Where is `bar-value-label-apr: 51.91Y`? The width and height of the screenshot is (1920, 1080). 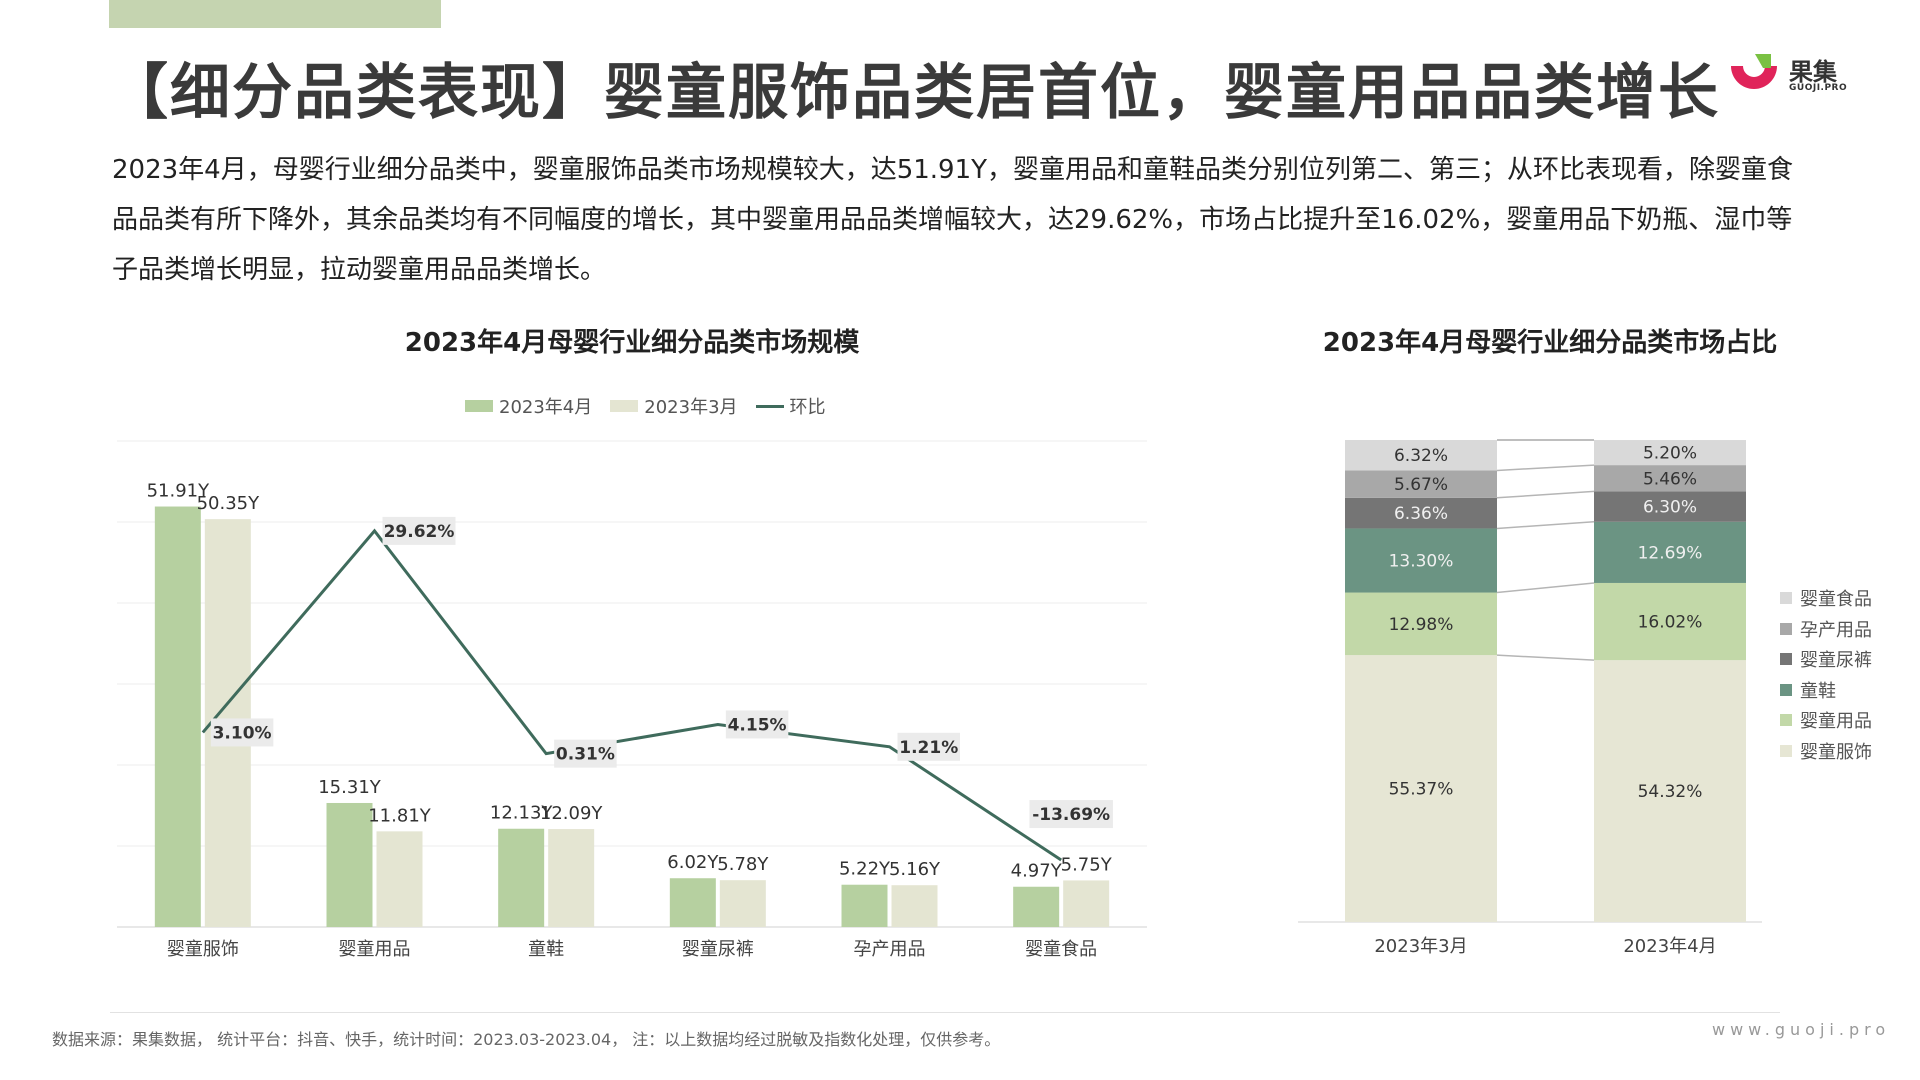 bar-value-label-apr: 51.91Y is located at coordinates (179, 491).